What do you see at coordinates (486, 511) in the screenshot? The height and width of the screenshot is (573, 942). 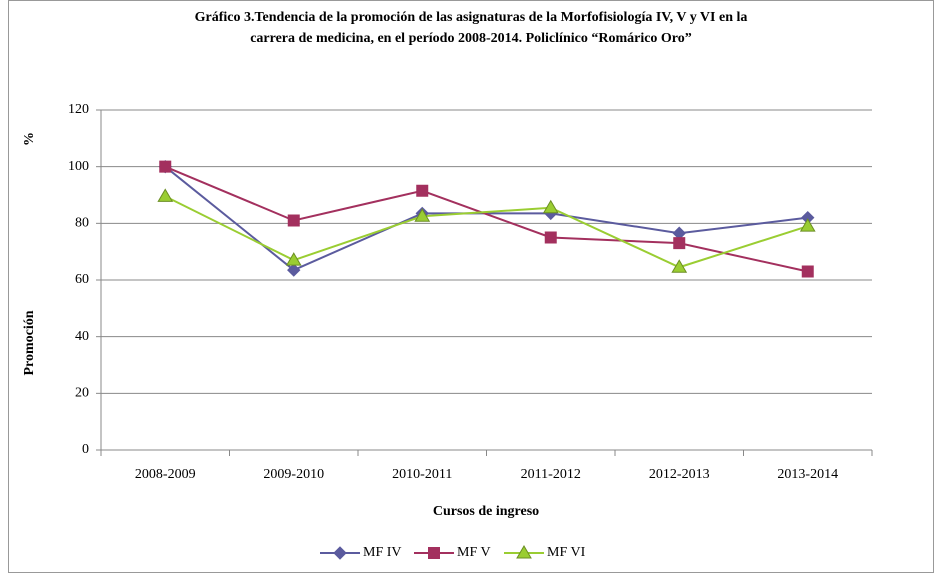 I see `x-axis-label: Cursos de ingreso` at bounding box center [486, 511].